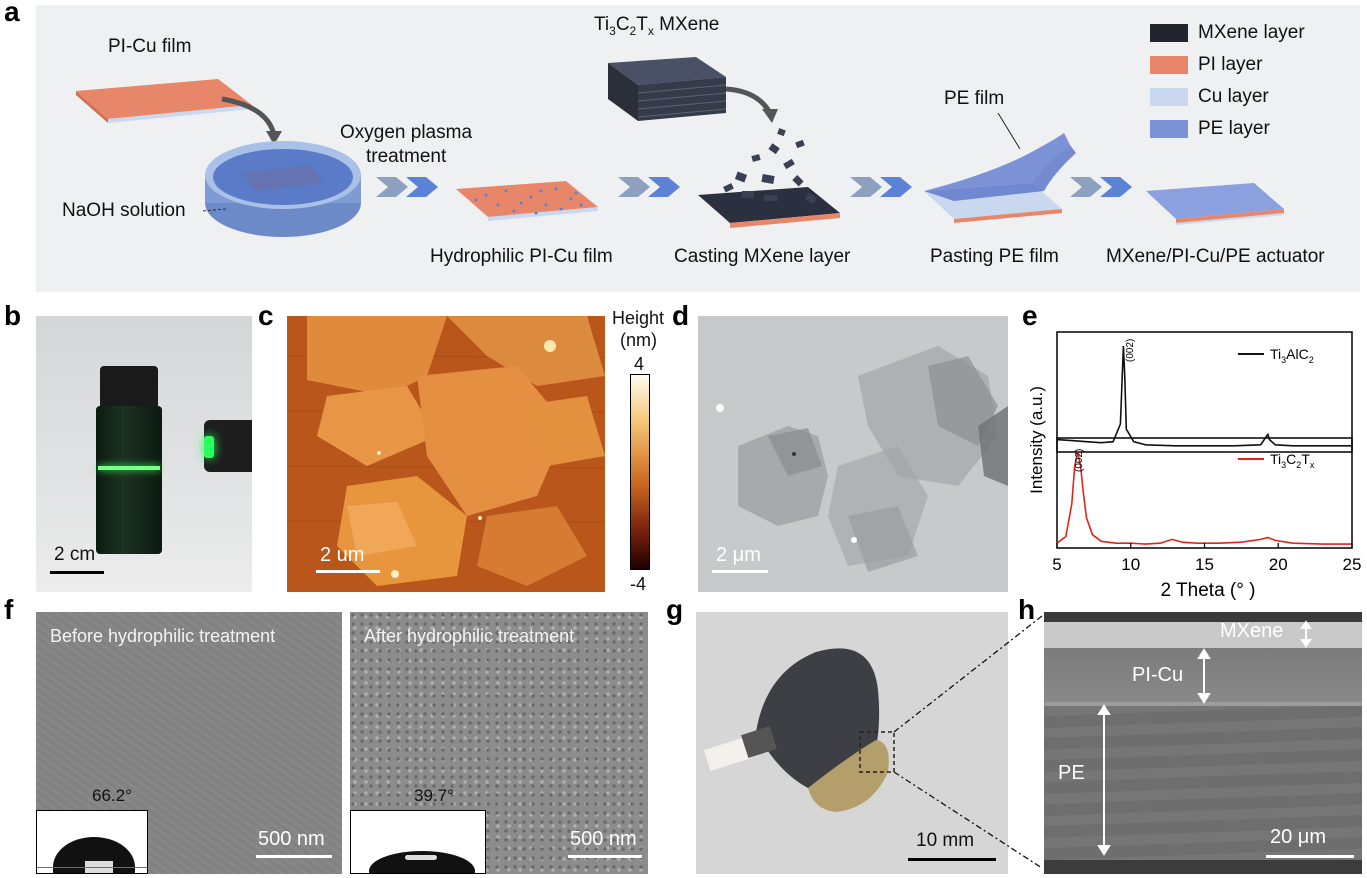  What do you see at coordinates (521, 256) in the screenshot?
I see `step-hydrophilic-label: Hydrophilic PI-Cu film` at bounding box center [521, 256].